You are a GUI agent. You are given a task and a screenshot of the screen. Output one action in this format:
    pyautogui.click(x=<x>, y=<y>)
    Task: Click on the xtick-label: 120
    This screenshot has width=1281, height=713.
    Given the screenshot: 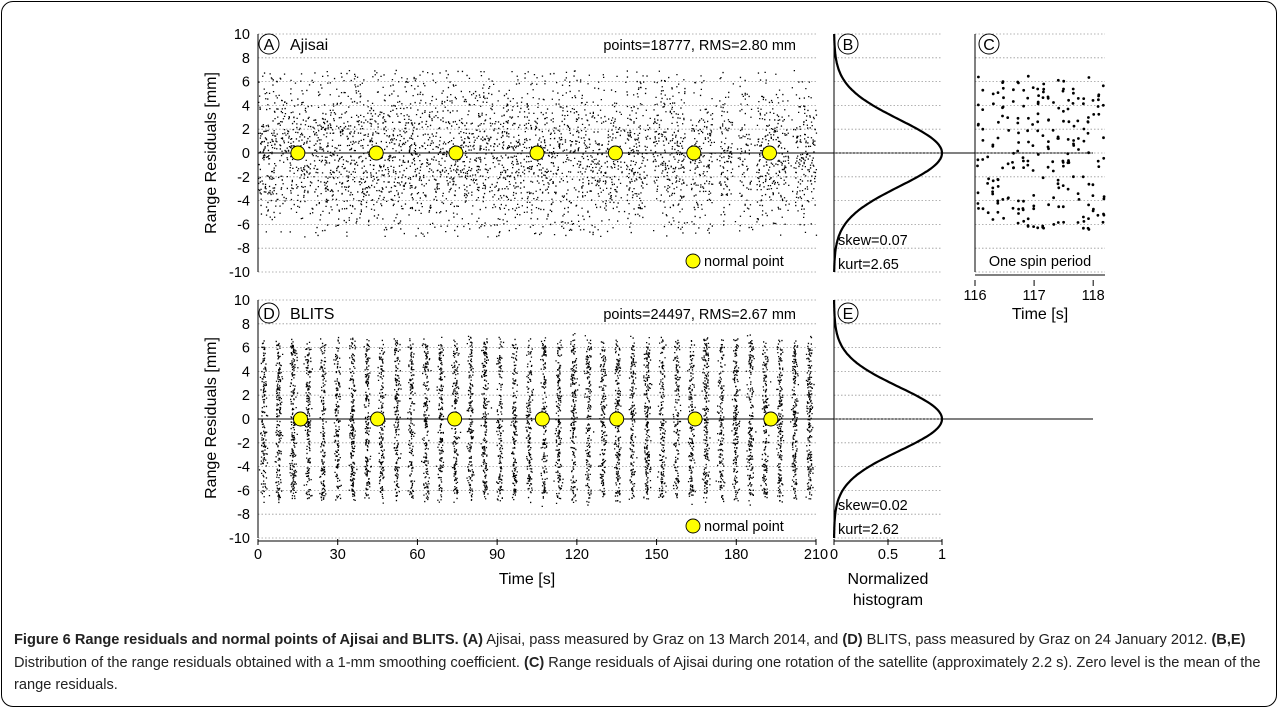 What is the action you would take?
    pyautogui.click(x=577, y=555)
    